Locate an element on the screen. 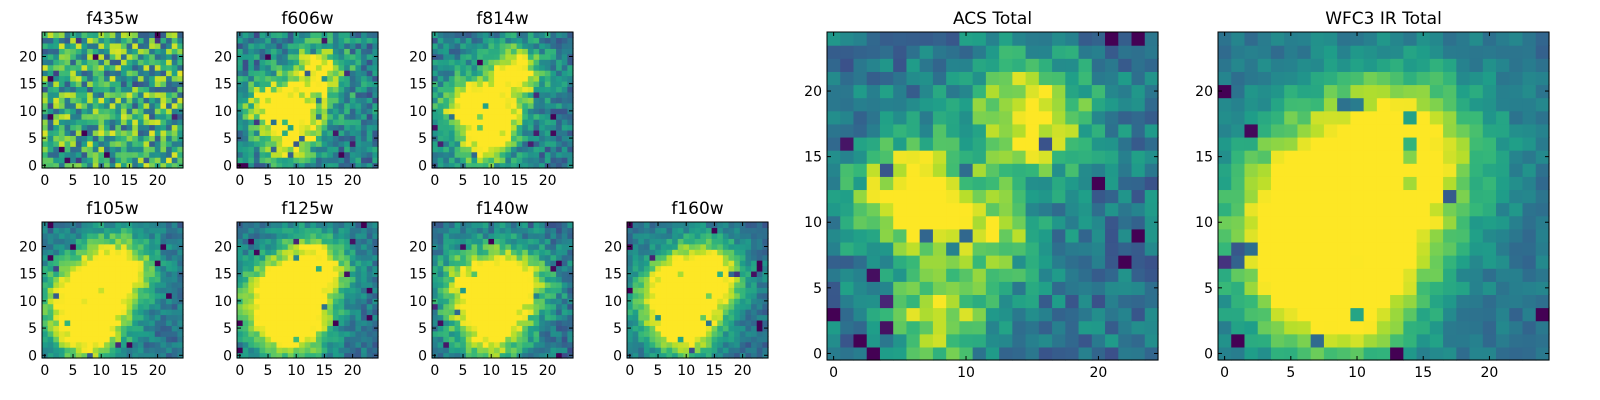 Image resolution: width=1600 pixels, height=400 pixels. plot-frame is located at coordinates (502, 290).